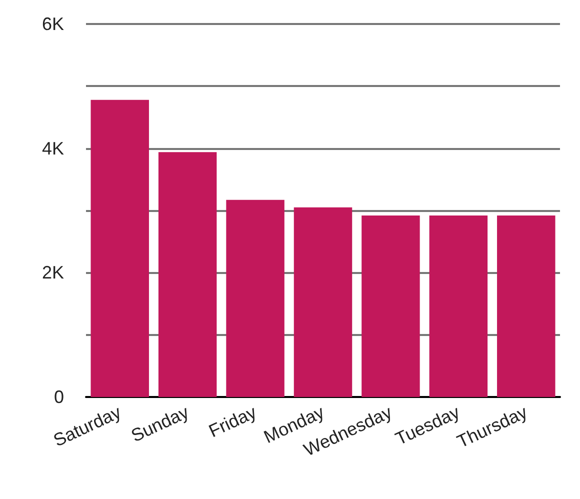 Image resolution: width=580 pixels, height=499 pixels. What do you see at coordinates (59, 397) in the screenshot?
I see `y-tick-label: 0` at bounding box center [59, 397].